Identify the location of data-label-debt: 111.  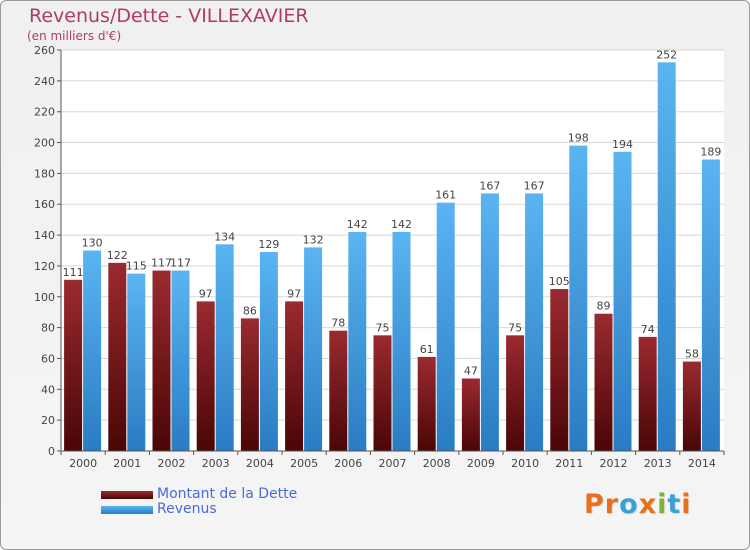
(73, 272).